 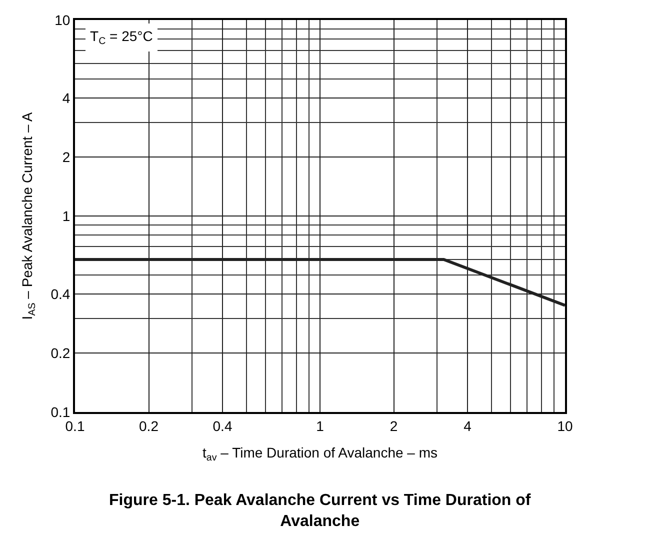 I want to click on y-tick-label: 0.2, so click(x=60, y=352).